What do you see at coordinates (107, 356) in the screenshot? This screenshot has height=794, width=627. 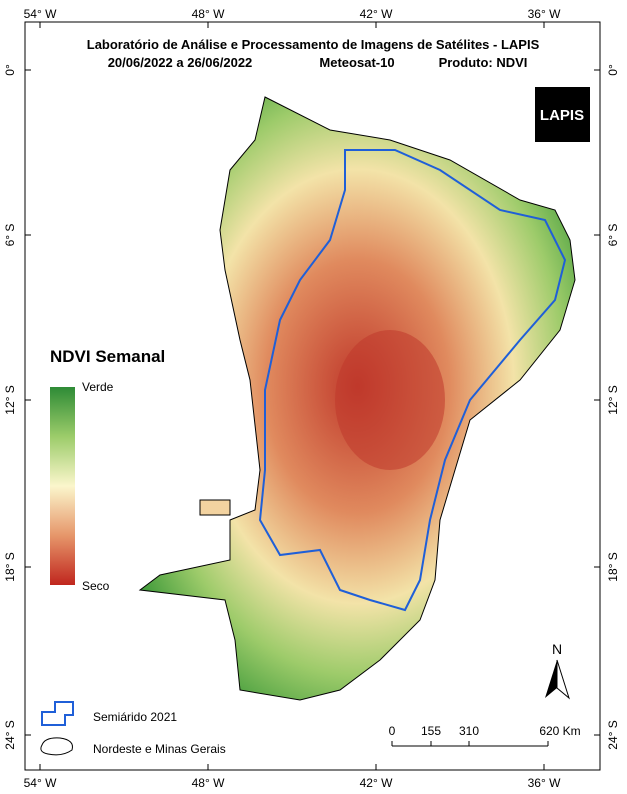 I see `legend-title: NDVI Semanal` at bounding box center [107, 356].